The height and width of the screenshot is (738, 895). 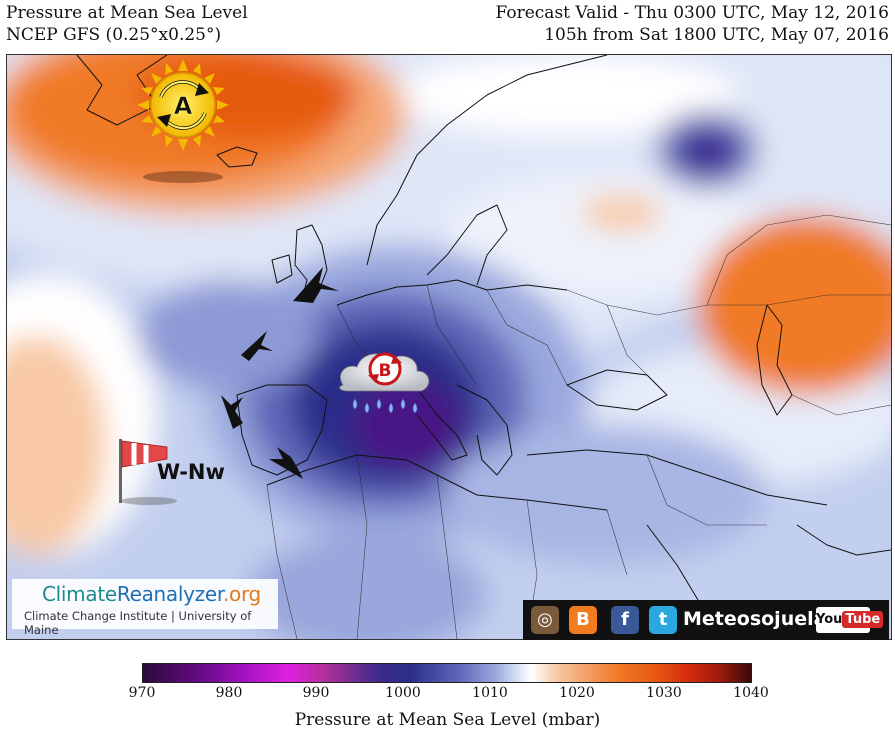 What do you see at coordinates (716, 35) in the screenshot?
I see `forecast-lead-time: 105h from Sat 1800 UTC, May 07, 2016` at bounding box center [716, 35].